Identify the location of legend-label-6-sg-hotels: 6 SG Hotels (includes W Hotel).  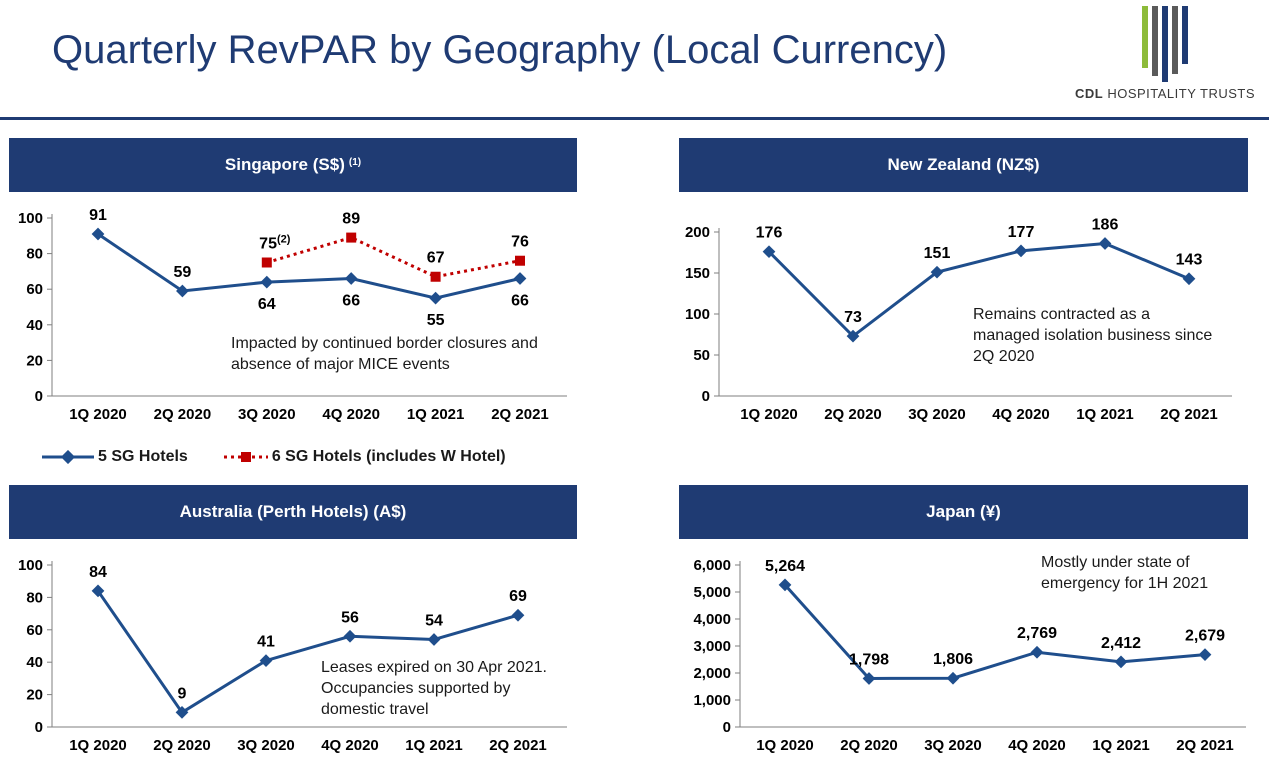
(388, 456).